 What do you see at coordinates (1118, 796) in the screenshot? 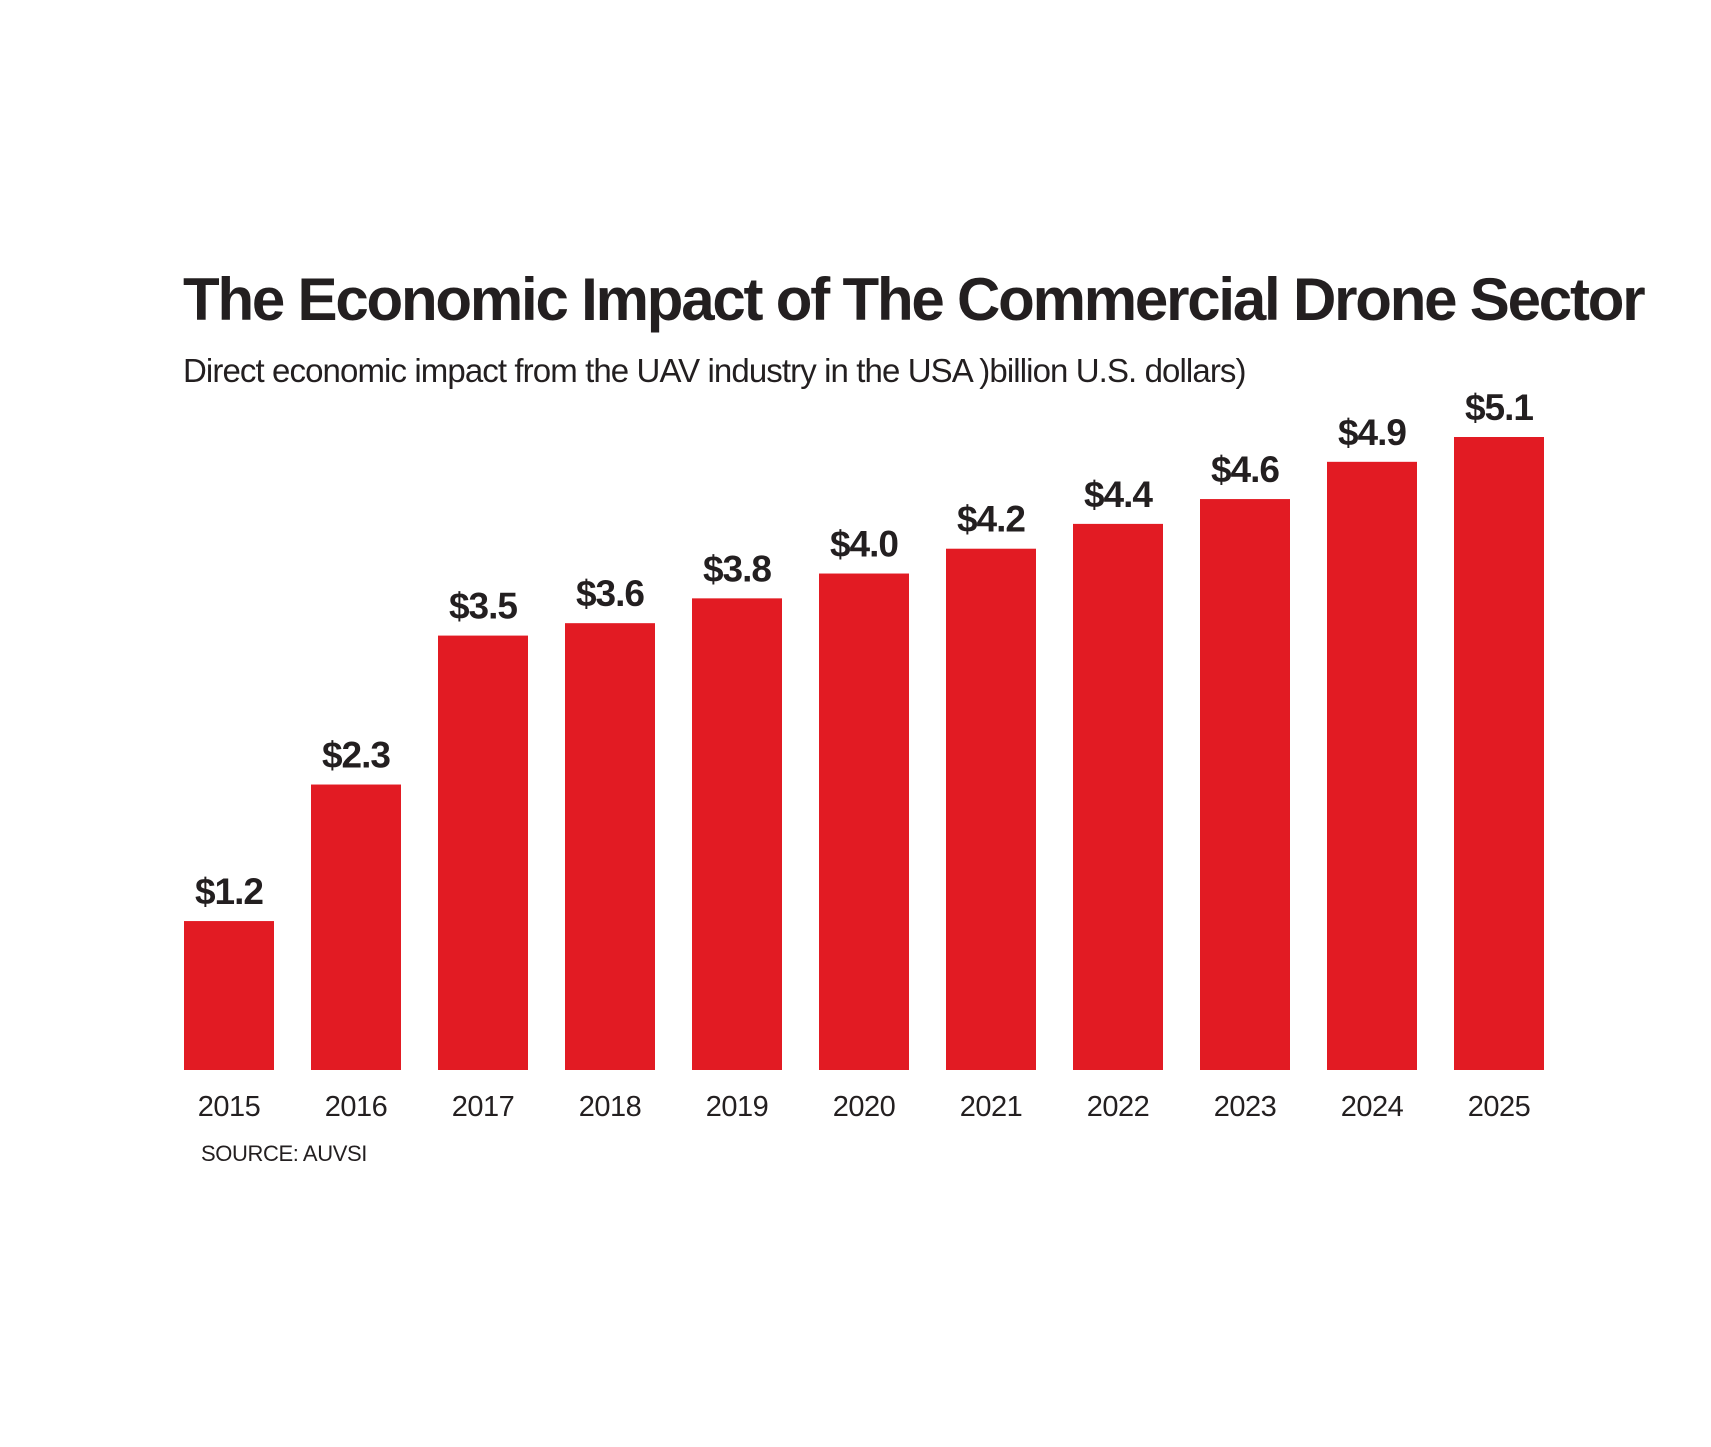
I see `bar-2022` at bounding box center [1118, 796].